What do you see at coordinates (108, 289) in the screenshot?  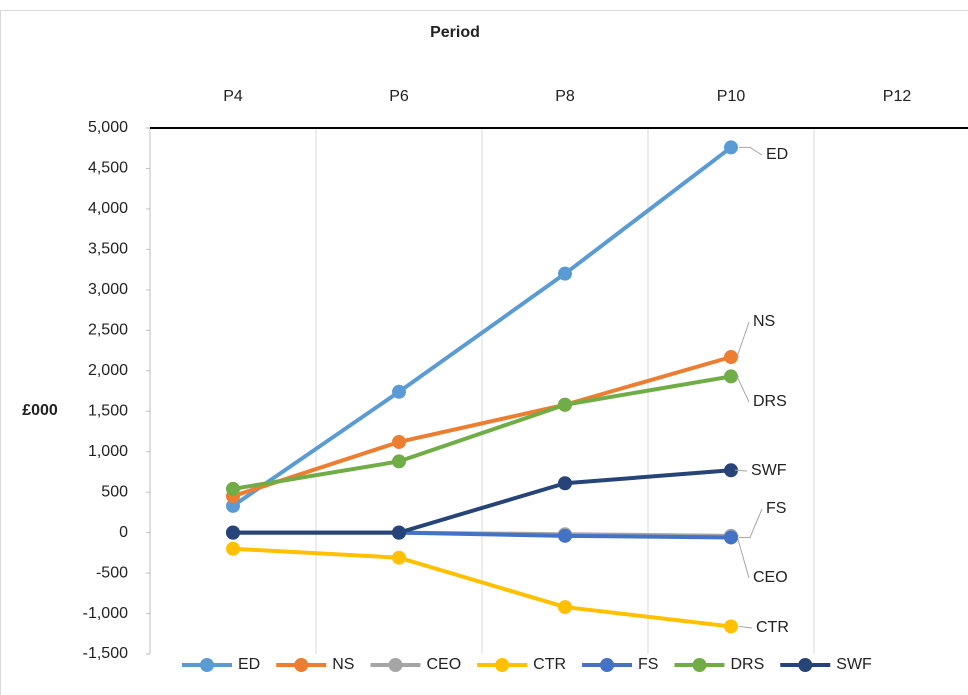 I see `y-tick-label: 3,000` at bounding box center [108, 289].